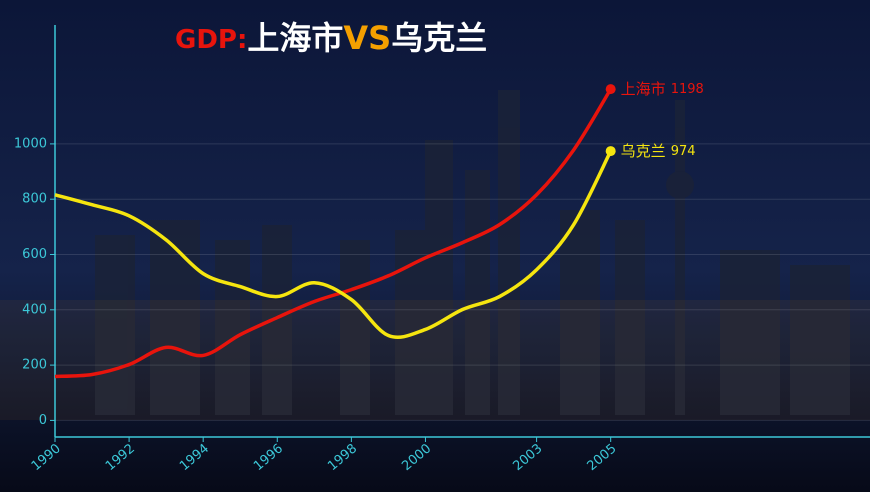 The width and height of the screenshot is (870, 492). I want to click on y-tick-label: 0, so click(43, 420).